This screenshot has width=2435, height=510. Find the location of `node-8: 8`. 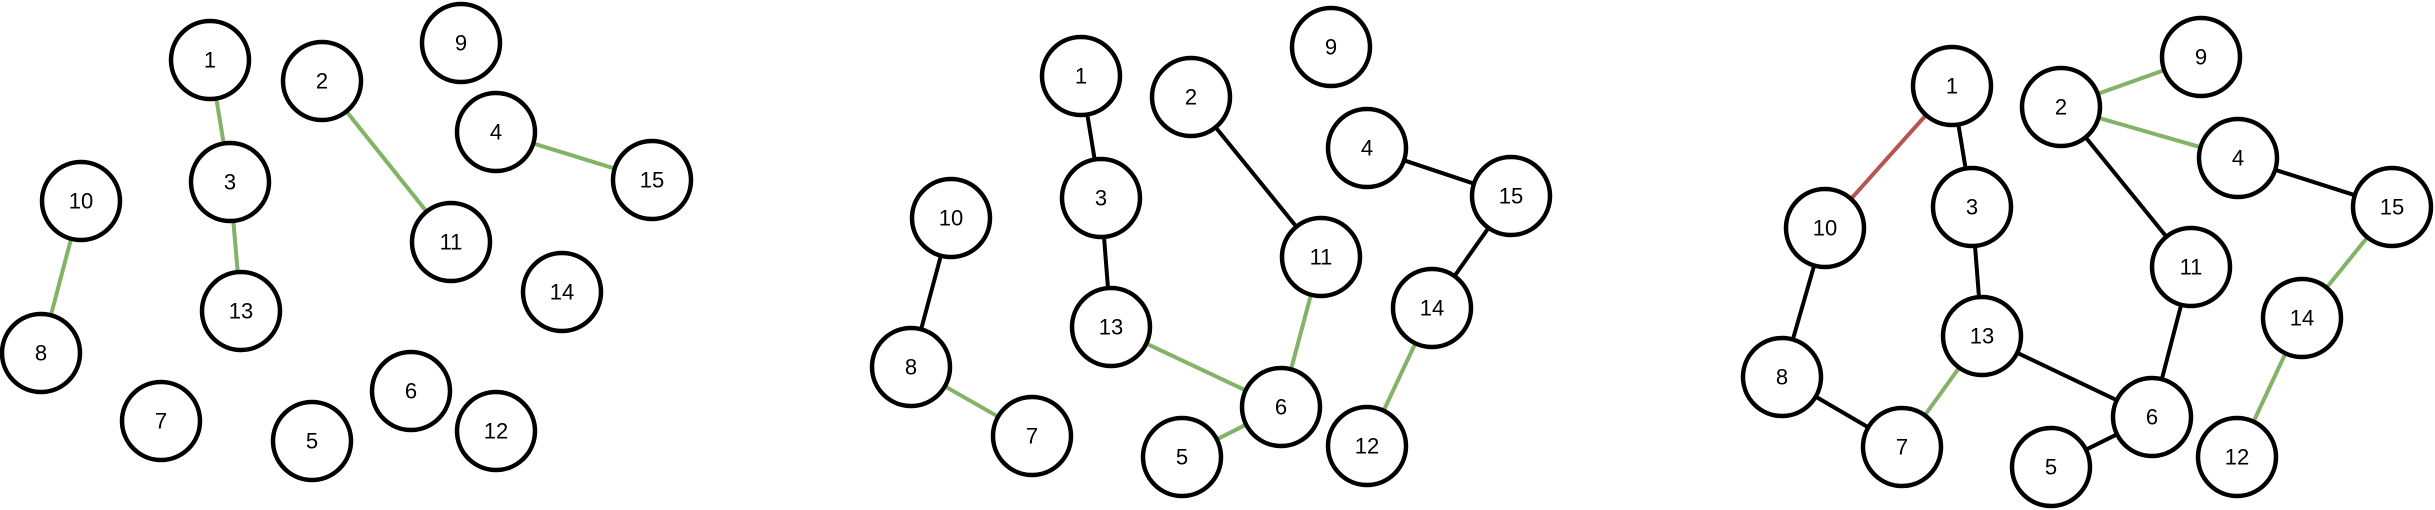

node-8: 8 is located at coordinates (911, 367).